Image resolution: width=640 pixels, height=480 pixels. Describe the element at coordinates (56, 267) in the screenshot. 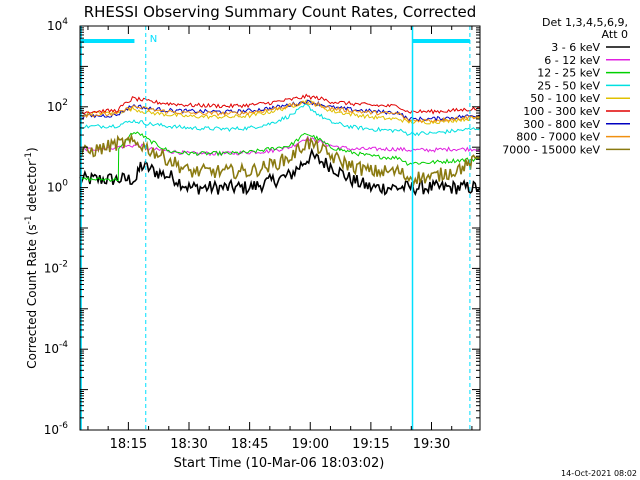

I see `y-tick-label: 10⁻²` at that location.